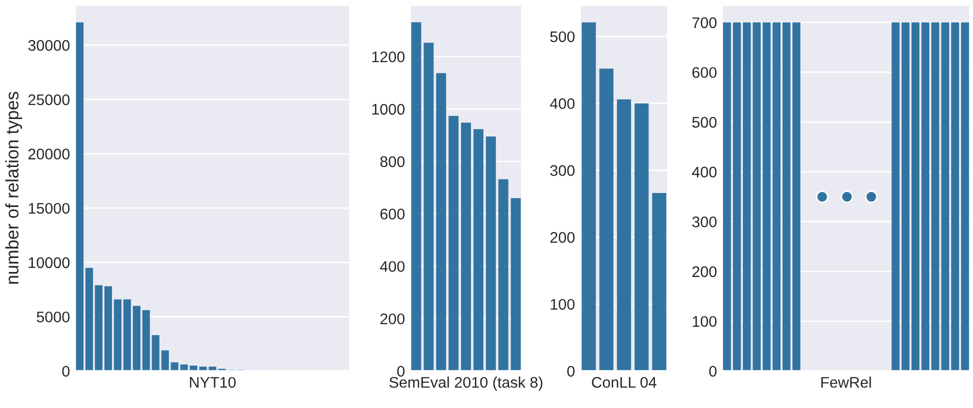 The height and width of the screenshot is (408, 973). I want to click on y-tick-label: 15000, so click(49, 208).